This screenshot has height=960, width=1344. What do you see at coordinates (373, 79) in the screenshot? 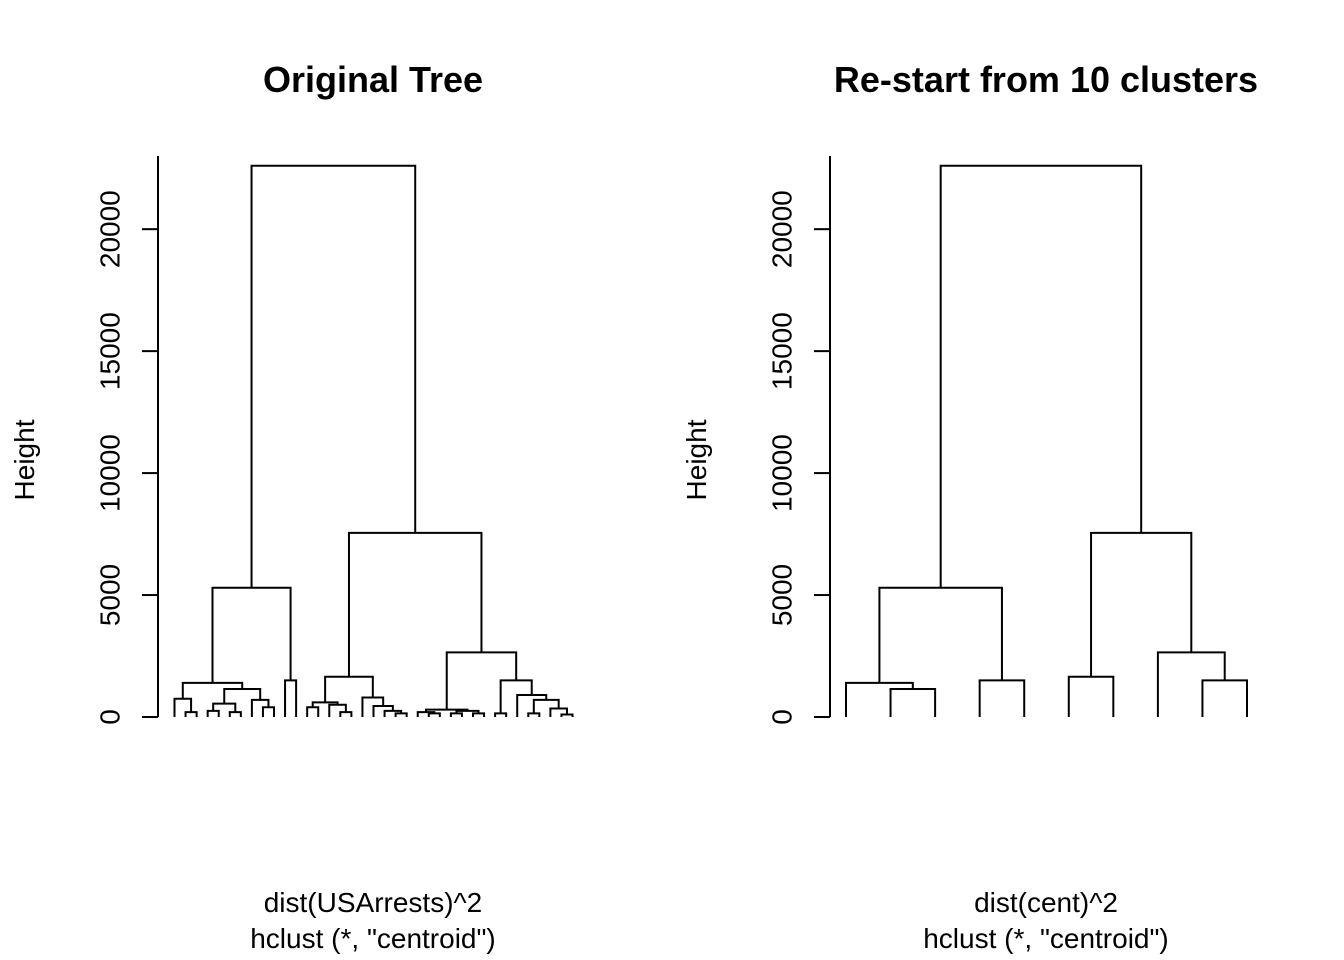
I see `chart-title: Original Tree` at bounding box center [373, 79].